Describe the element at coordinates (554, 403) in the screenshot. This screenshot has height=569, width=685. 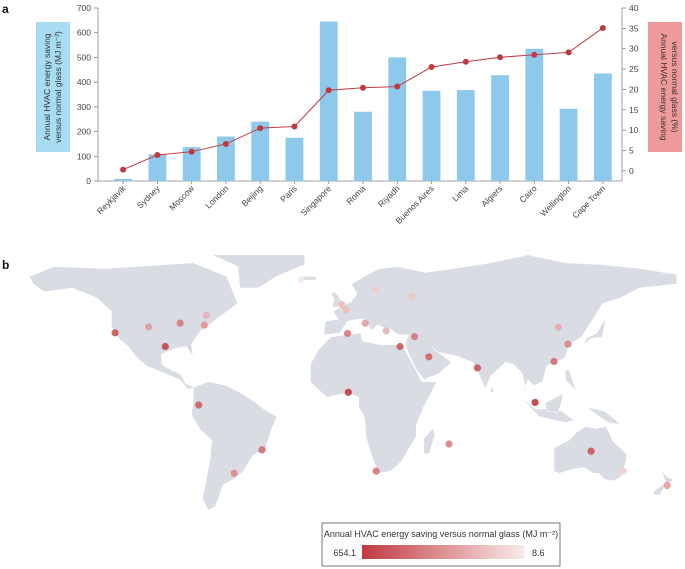
I see `land-borneo` at that location.